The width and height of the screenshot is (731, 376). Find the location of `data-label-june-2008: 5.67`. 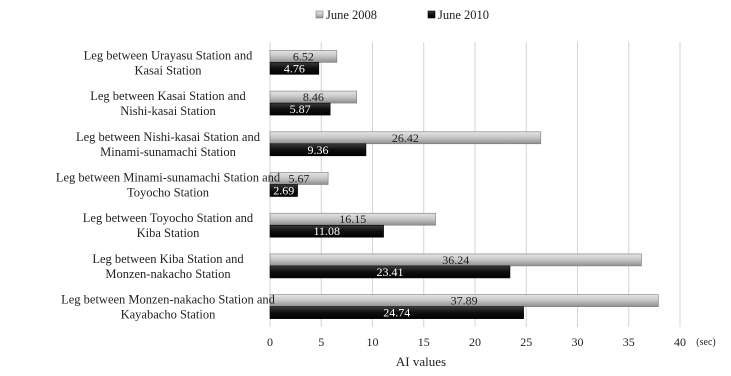

data-label-june-2008: 5.67 is located at coordinates (299, 179).